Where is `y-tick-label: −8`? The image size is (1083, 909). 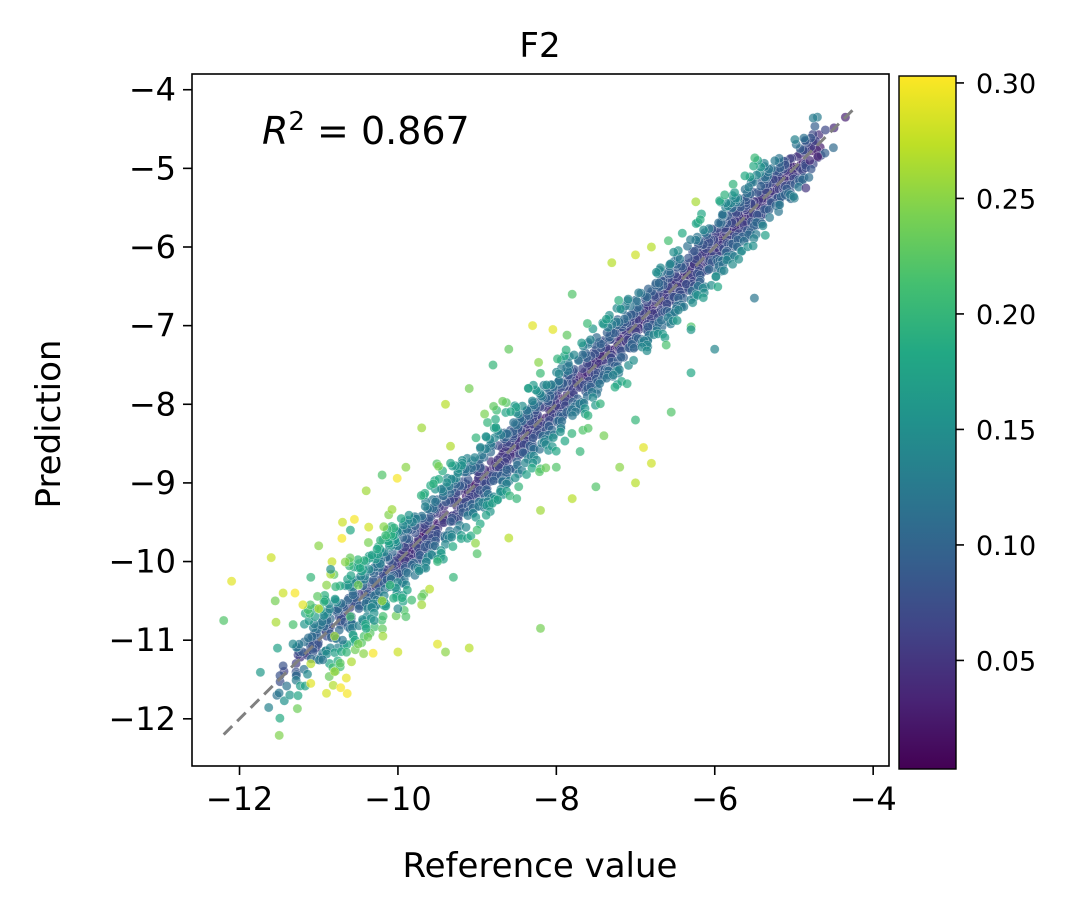
y-tick-label: −8 is located at coordinates (152, 404).